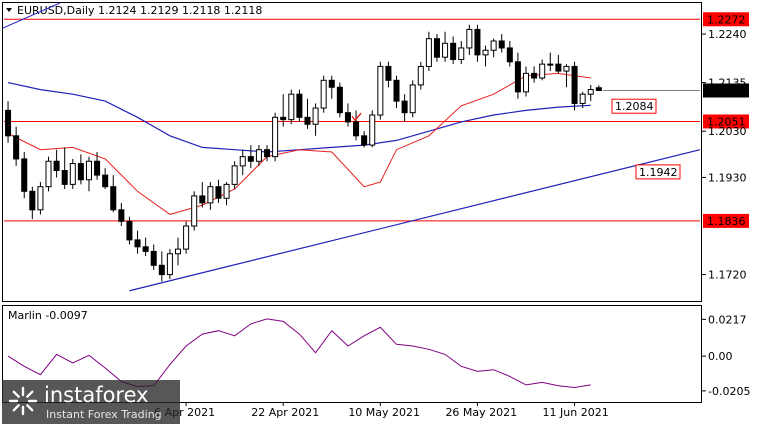  Describe the element at coordinates (285, 412) in the screenshot. I see `time-tick-label: 22 Apr 2021` at that location.